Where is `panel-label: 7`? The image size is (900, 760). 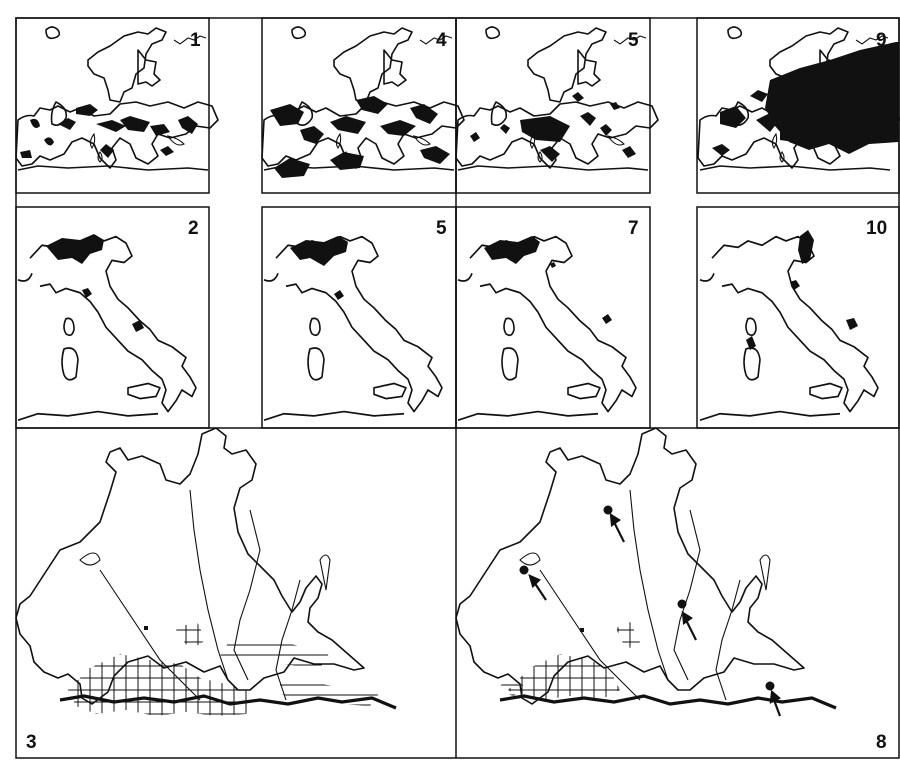
panel-label: 7 is located at coordinates (633, 228).